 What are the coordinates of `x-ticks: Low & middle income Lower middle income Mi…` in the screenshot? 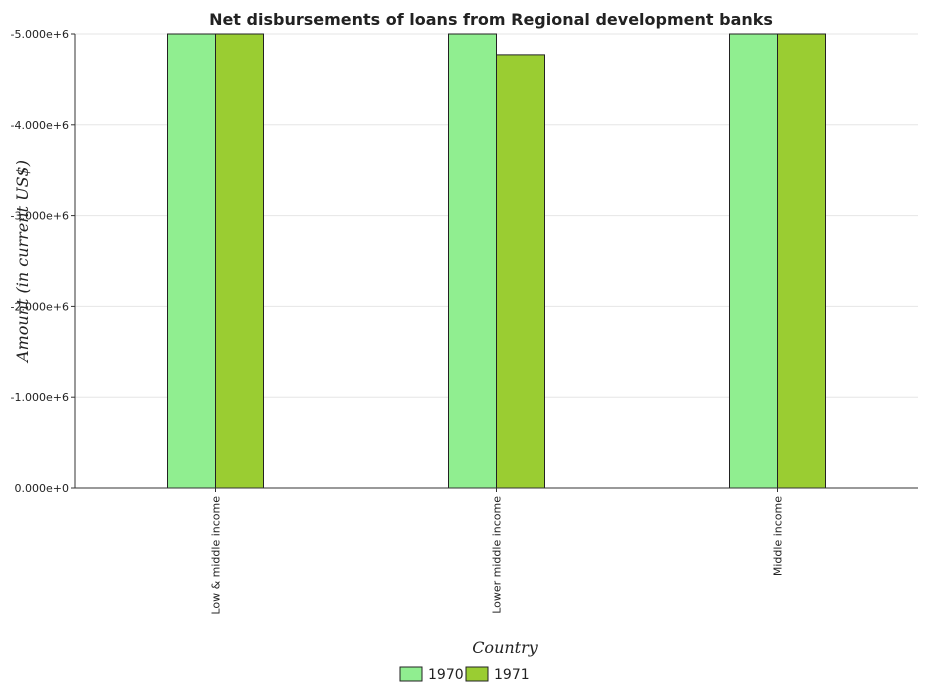 It's located at (497, 551).